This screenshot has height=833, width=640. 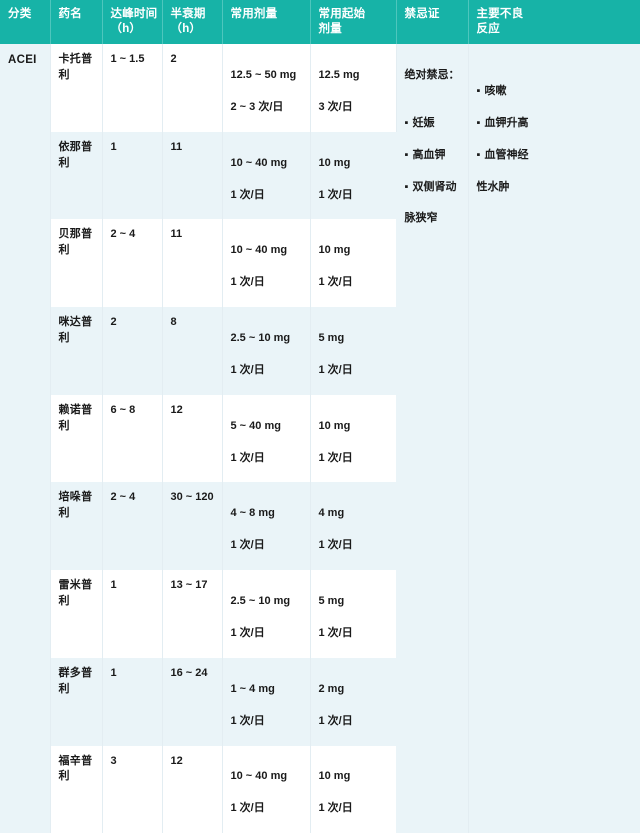 What do you see at coordinates (132, 351) in the screenshot?
I see `cell-tmax: 2` at bounding box center [132, 351].